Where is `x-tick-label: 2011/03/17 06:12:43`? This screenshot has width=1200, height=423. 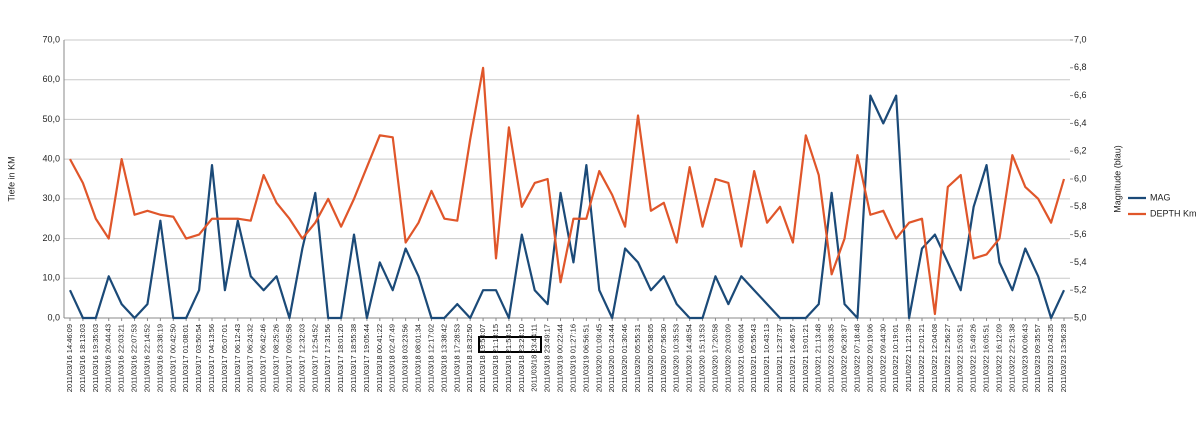 x-tick-label: 2011/03/17 06:12:43 is located at coordinates (237, 358).